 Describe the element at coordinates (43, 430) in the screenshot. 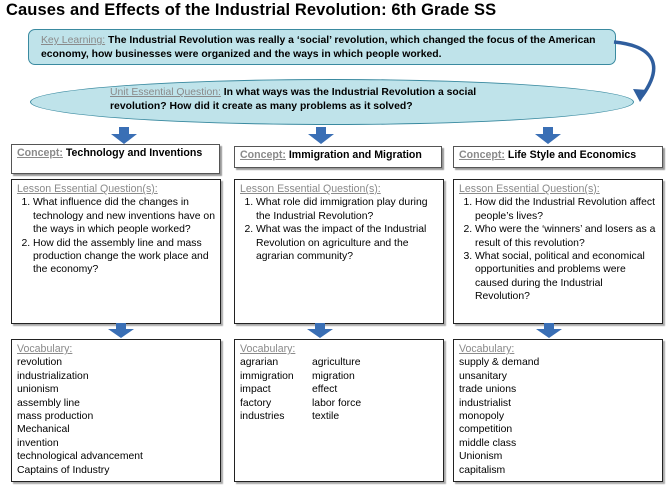

I see `list-item: Mechanical` at that location.